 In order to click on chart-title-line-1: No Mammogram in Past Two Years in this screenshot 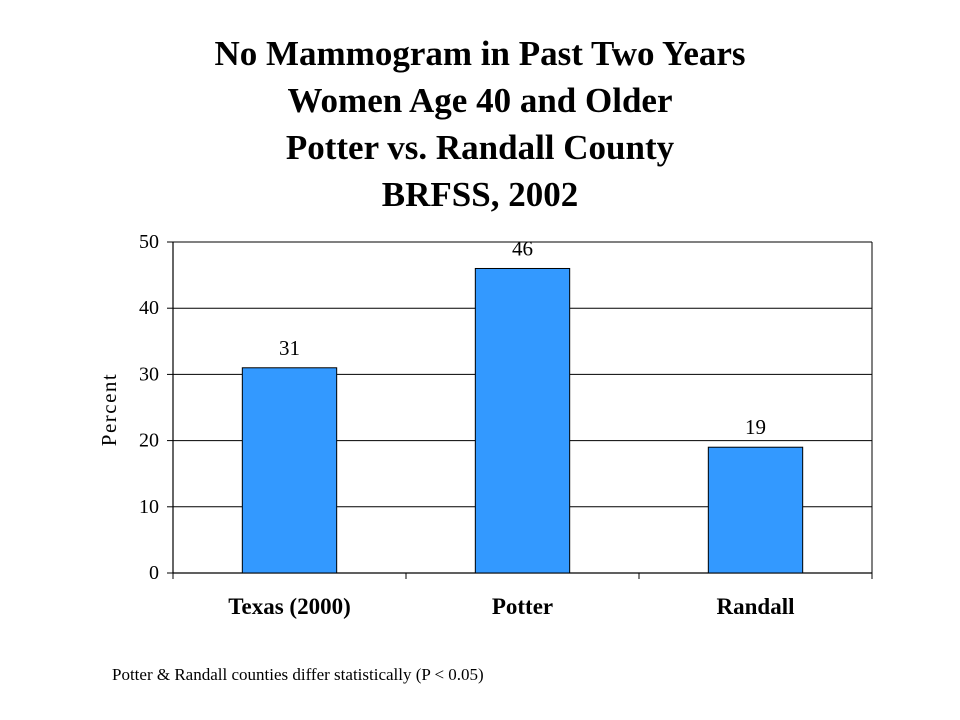, I will do `click(480, 53)`.